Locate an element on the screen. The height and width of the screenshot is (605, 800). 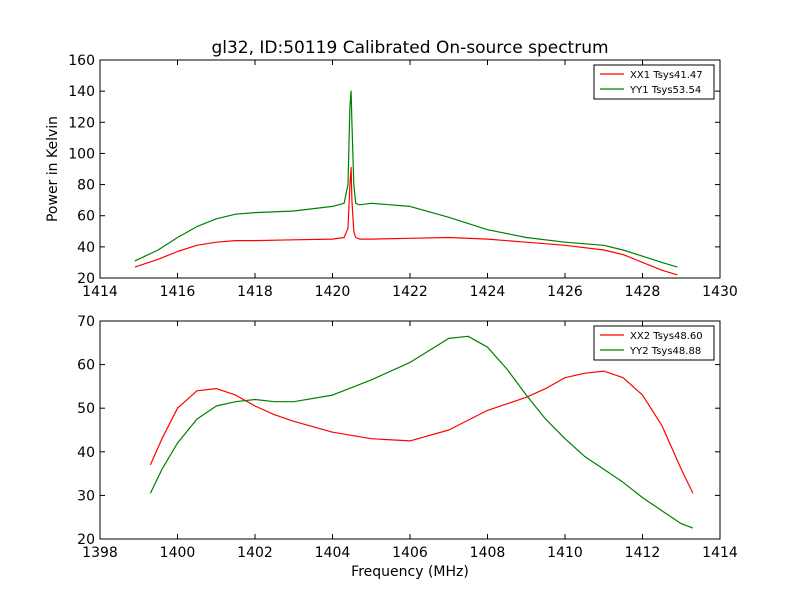
bottom-y-tick-label: 40 is located at coordinates (86, 453).